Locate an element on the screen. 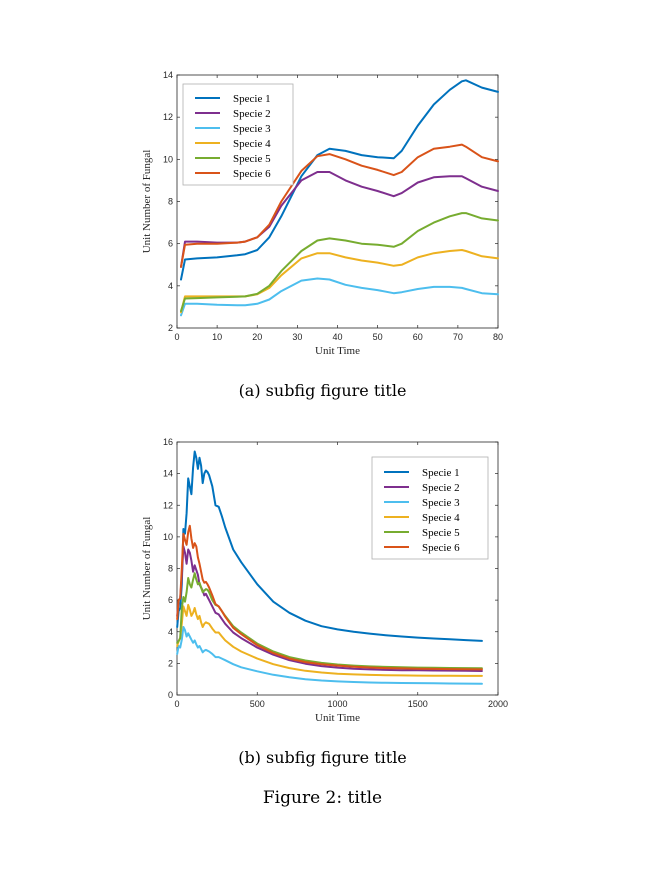  y-tick-label: 0 is located at coordinates (170, 695).